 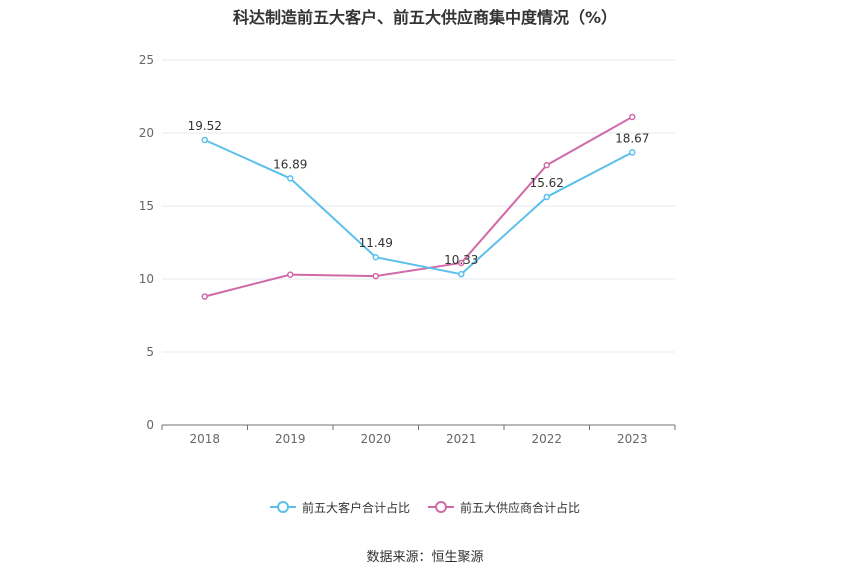 What do you see at coordinates (150, 425) in the screenshot?
I see `y-tick-label: 0` at bounding box center [150, 425].